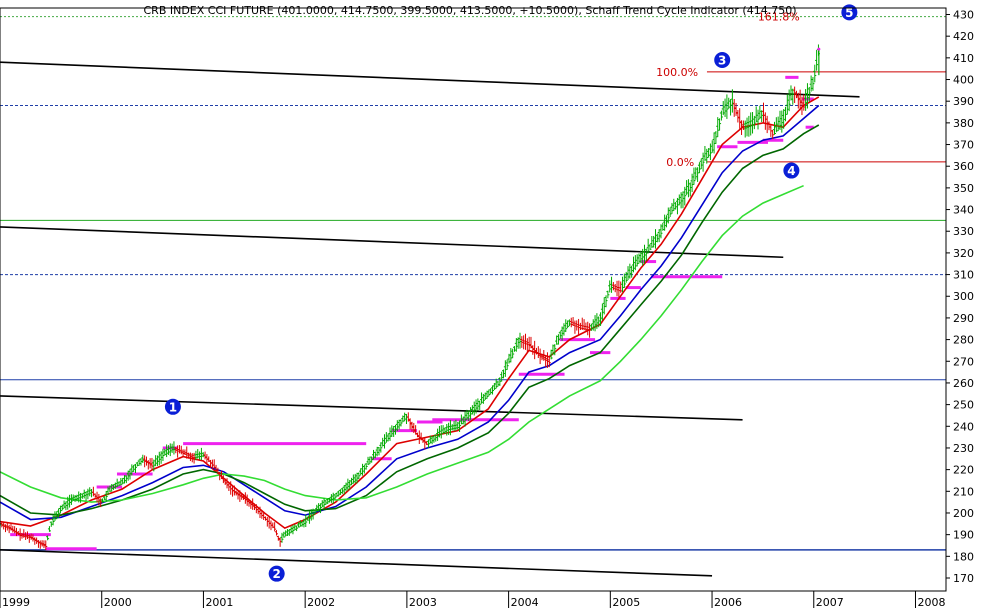 The image size is (994, 608). Describe the element at coordinates (423, 602) in the screenshot. I see `x-tick-label: 2003` at that location.